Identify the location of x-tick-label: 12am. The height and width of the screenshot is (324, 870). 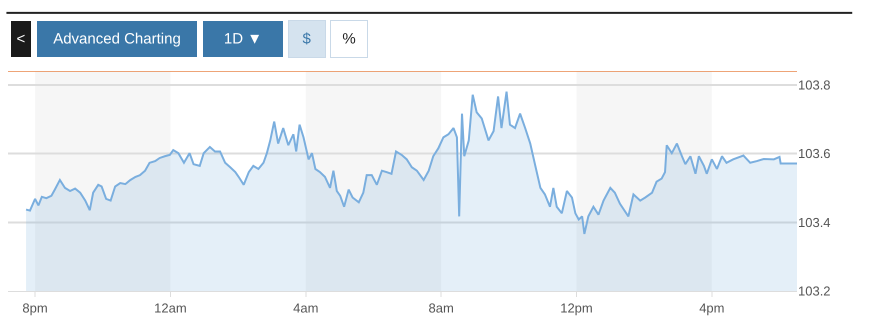
(170, 308).